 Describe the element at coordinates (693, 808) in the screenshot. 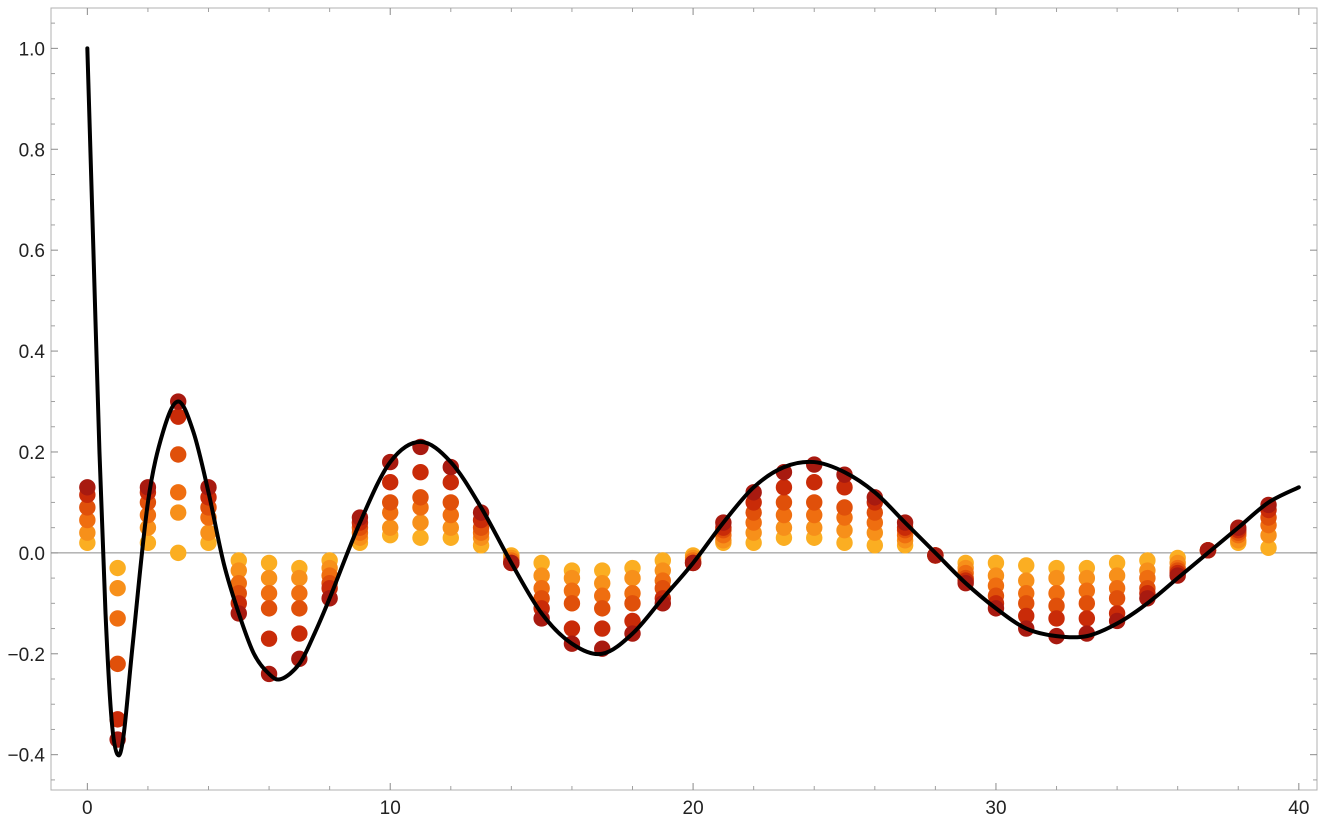

I see `x-tick-label: 20` at that location.